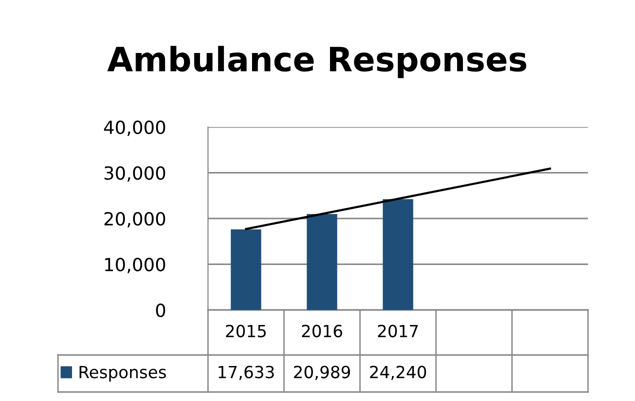 This screenshot has width=635, height=401. Describe the element at coordinates (246, 331) in the screenshot. I see `x-tick-label: 2015` at that location.